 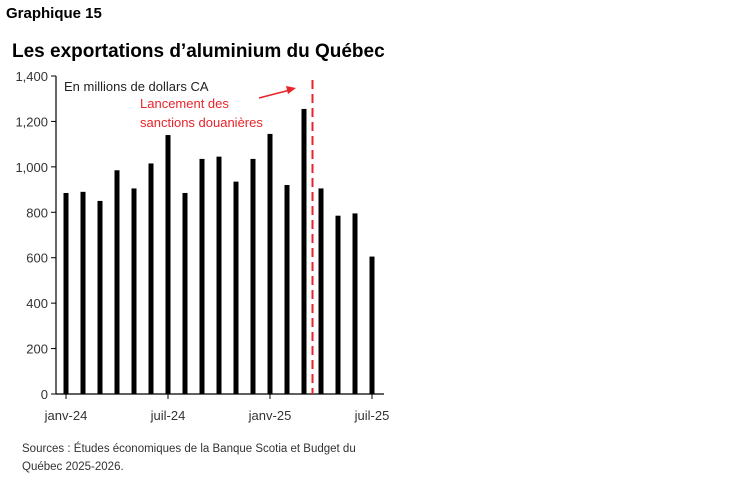 I want to click on x-tick-label: juil-25, so click(x=372, y=415).